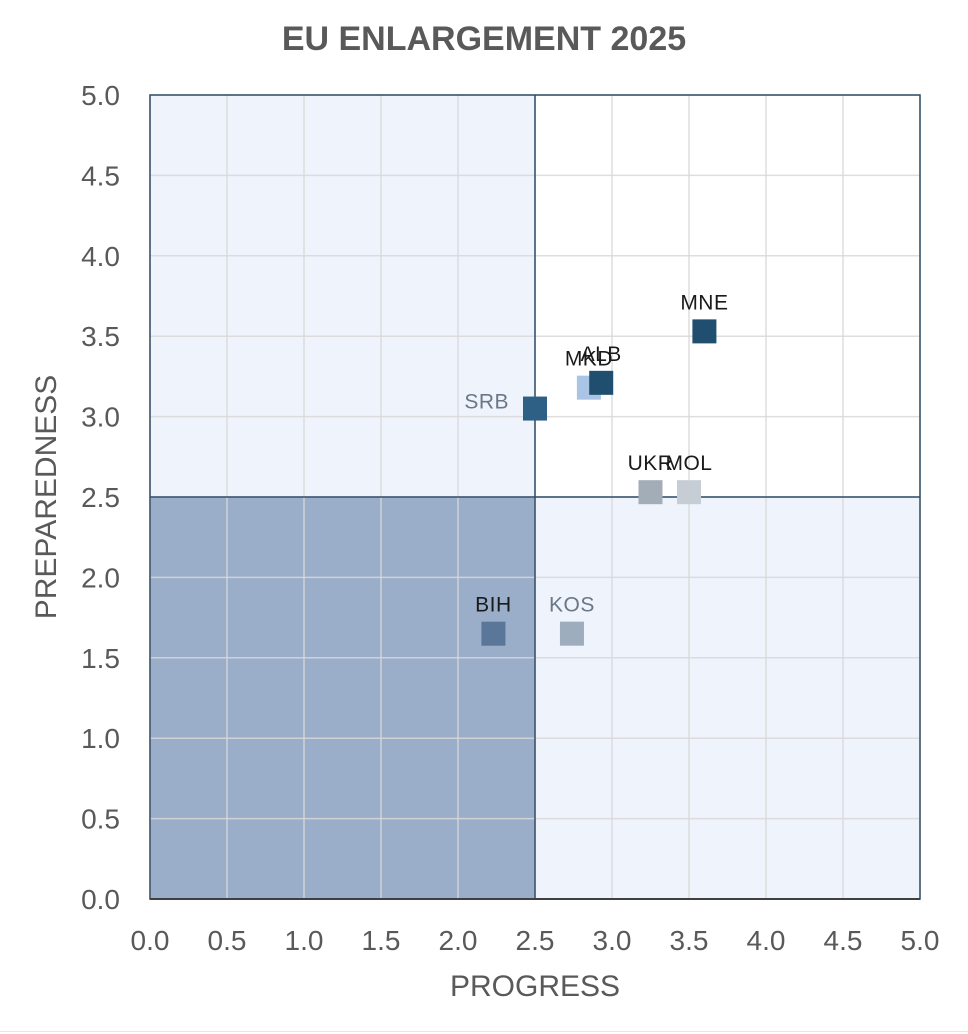 The width and height of the screenshot is (968, 1034). I want to click on x-tick-label: 0.0, so click(150, 940).